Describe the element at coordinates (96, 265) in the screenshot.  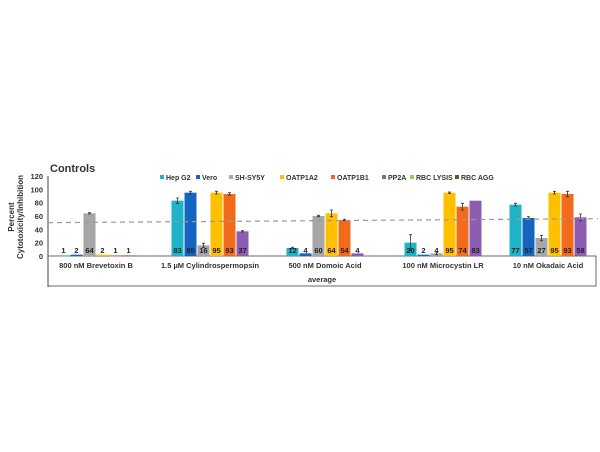
I see `category-label: 800 nM Brevetoxin B` at that location.